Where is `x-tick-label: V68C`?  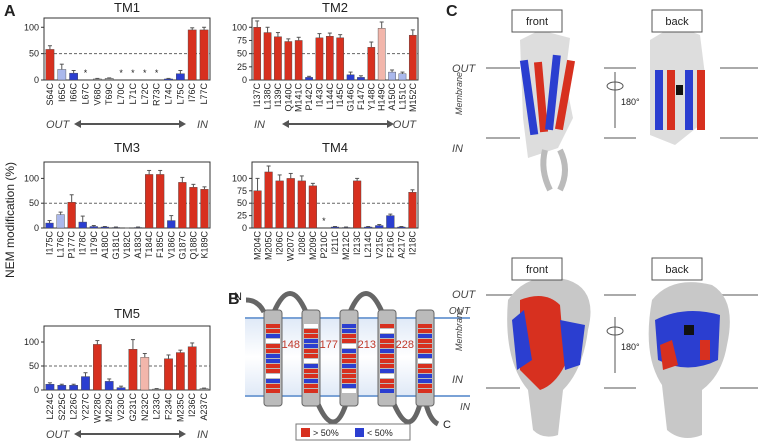 x-tick-label: V68C is located at coordinates (97, 94).